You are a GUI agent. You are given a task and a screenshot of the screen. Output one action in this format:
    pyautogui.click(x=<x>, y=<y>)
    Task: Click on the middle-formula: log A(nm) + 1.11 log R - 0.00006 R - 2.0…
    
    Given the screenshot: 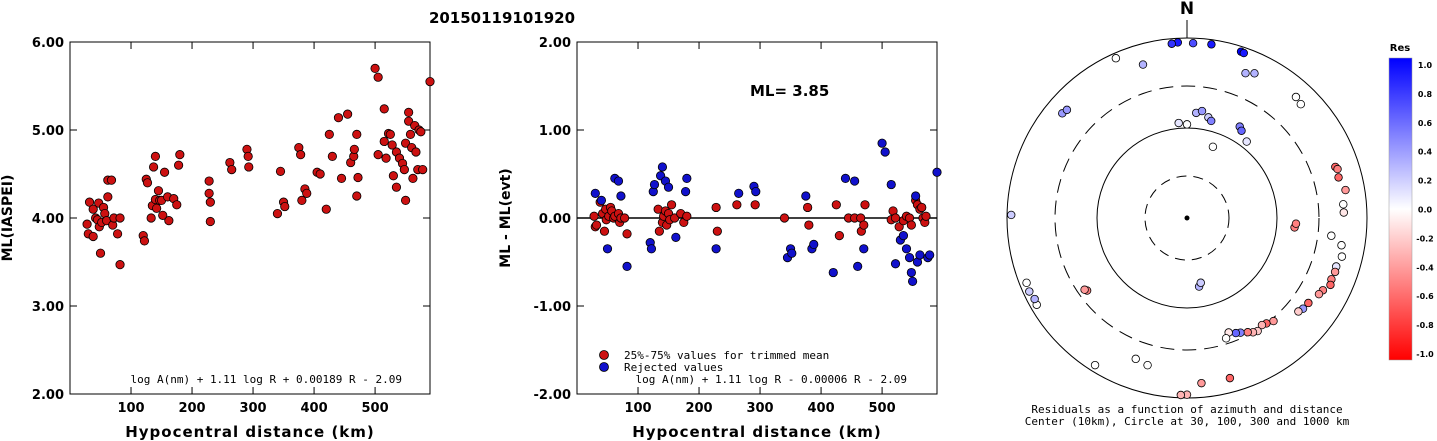 What is the action you would take?
    pyautogui.click(x=771, y=379)
    